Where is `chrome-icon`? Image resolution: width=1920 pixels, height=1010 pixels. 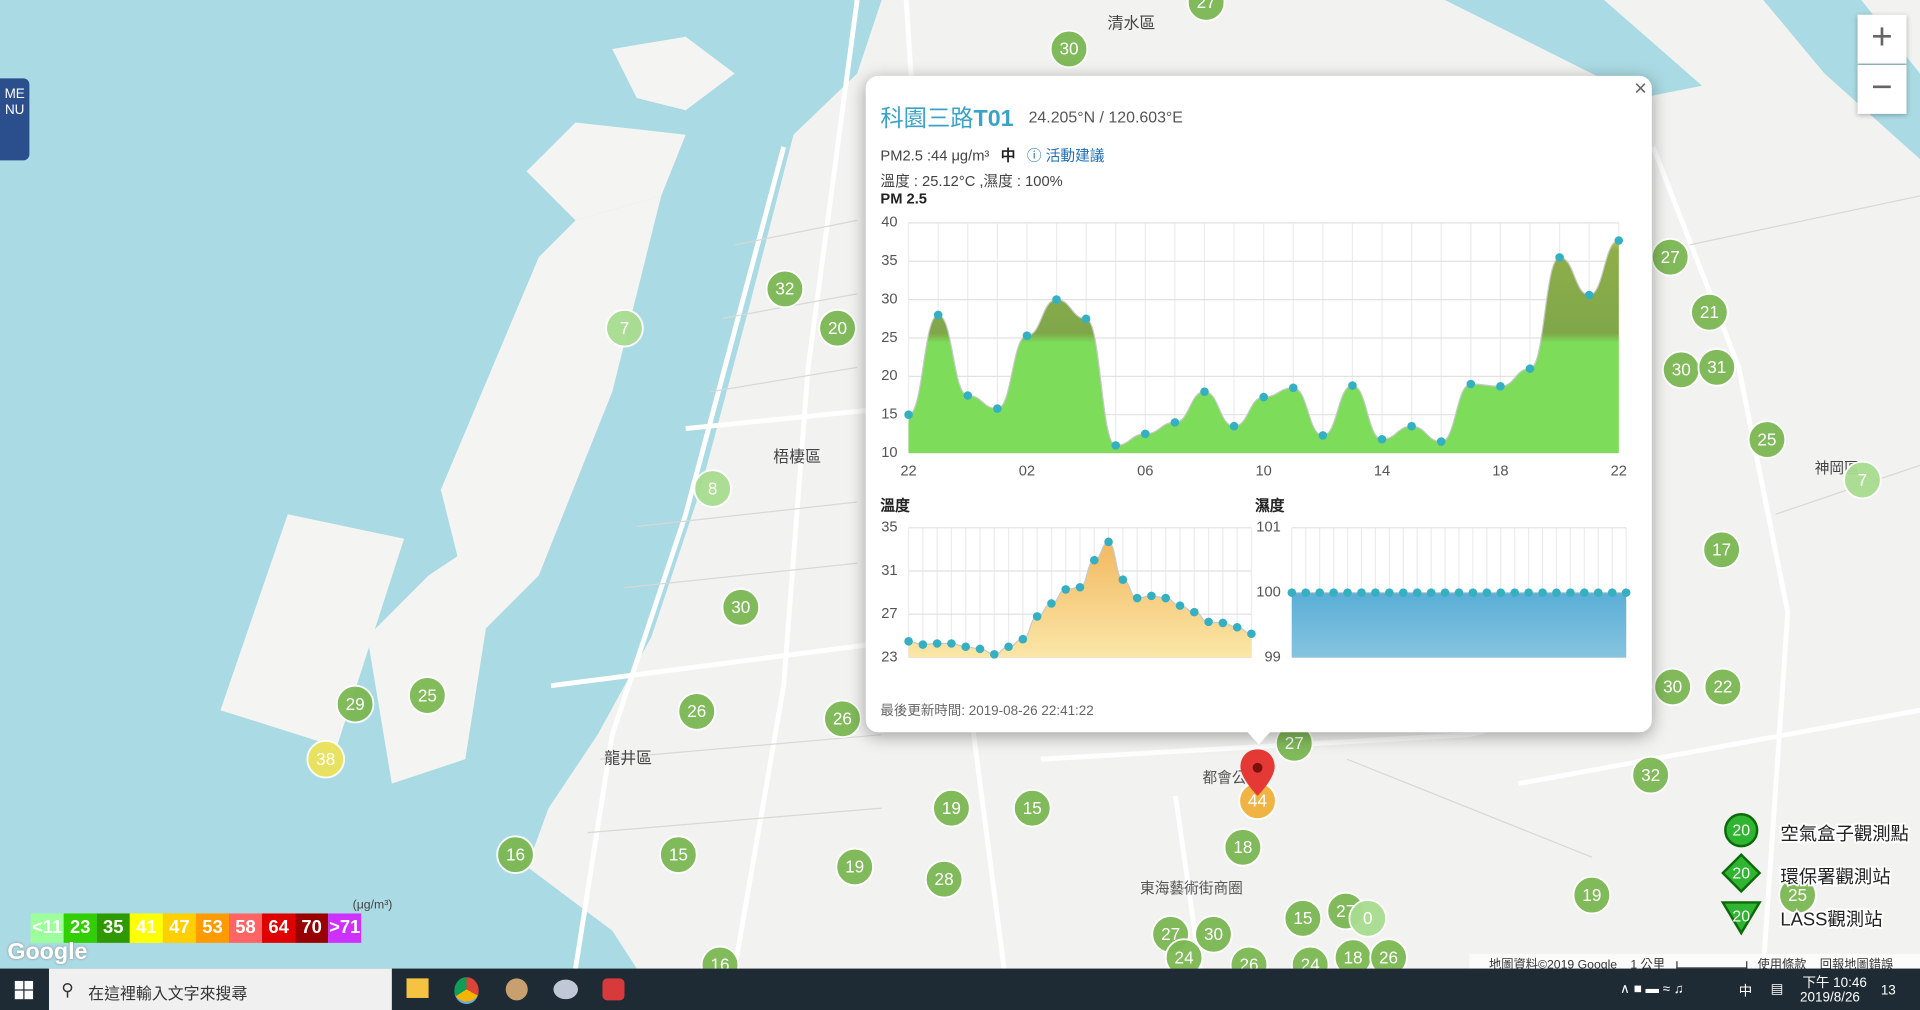
chrome-icon is located at coordinates (466, 991).